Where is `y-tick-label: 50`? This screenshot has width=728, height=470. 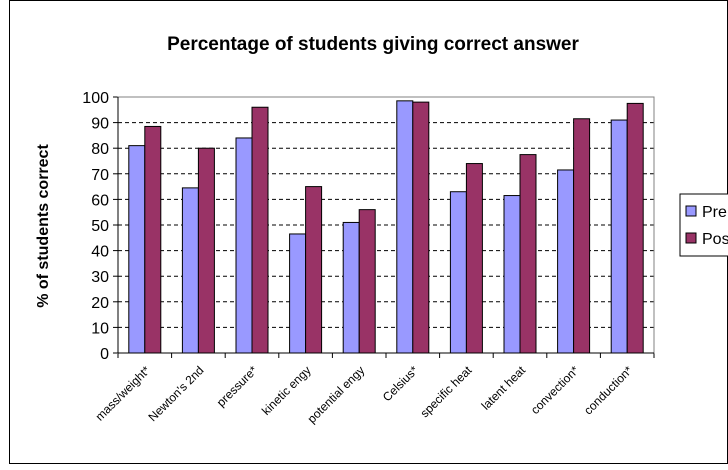
y-tick-label: 50 is located at coordinates (100, 226).